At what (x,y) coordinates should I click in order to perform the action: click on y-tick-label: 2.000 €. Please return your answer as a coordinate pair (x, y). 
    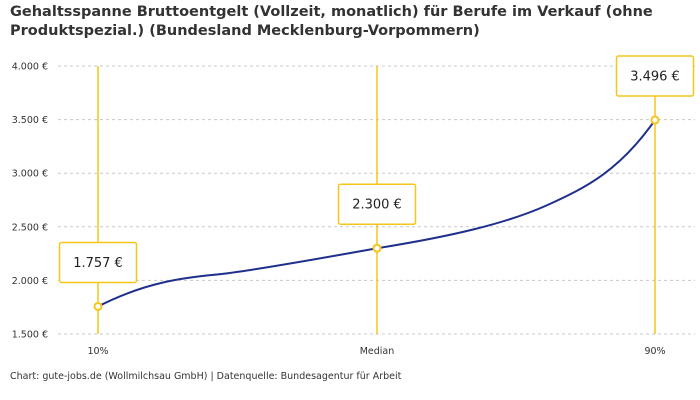
    Looking at the image, I should click on (30, 281).